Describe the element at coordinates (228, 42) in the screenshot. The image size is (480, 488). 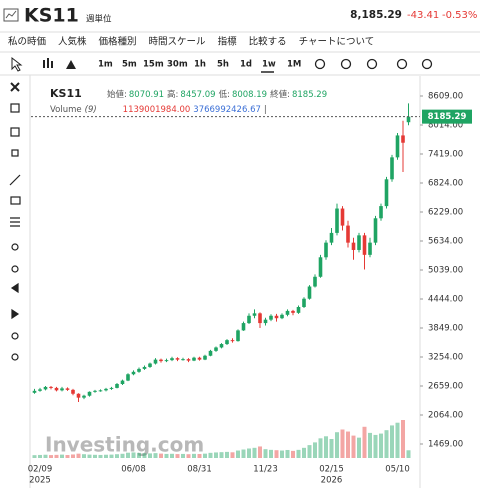
I see `menu-item: 指標` at that location.